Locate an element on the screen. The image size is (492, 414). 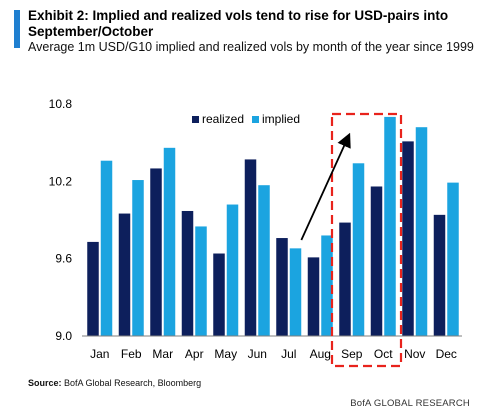
highlight-box is located at coordinates (366, 240).